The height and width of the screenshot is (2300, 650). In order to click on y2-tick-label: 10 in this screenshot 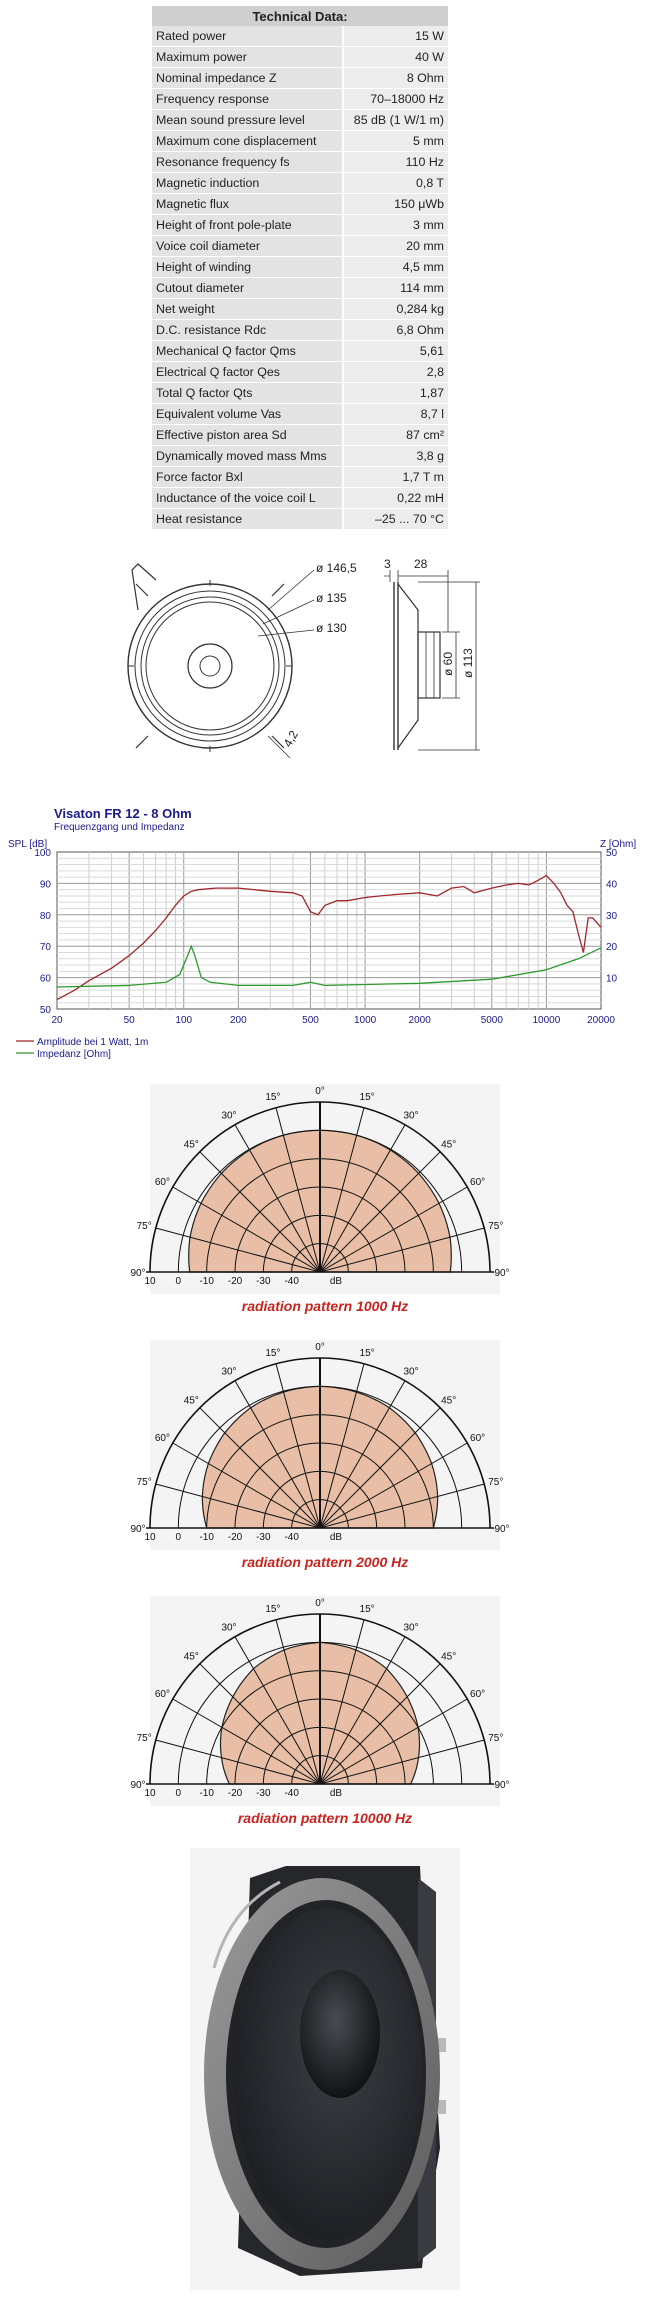, I will do `click(612, 979)`.